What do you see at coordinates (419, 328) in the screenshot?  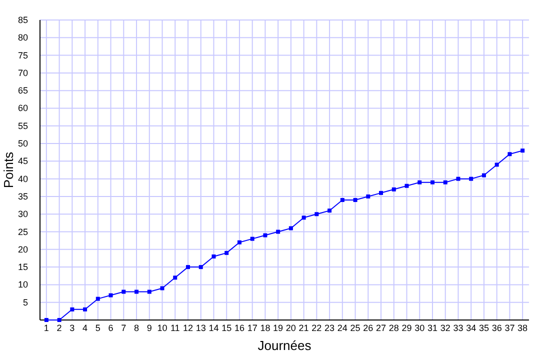 I see `x-tick-label: 30` at bounding box center [419, 328].